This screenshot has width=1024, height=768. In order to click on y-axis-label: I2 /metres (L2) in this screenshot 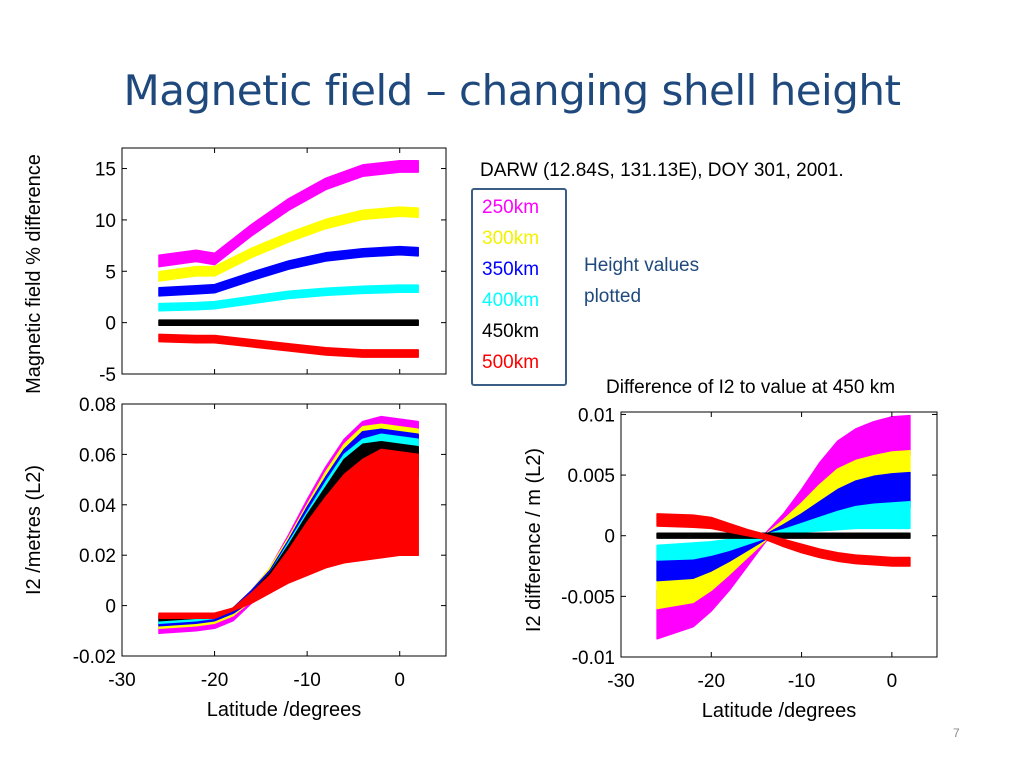, I will do `click(34, 530)`.